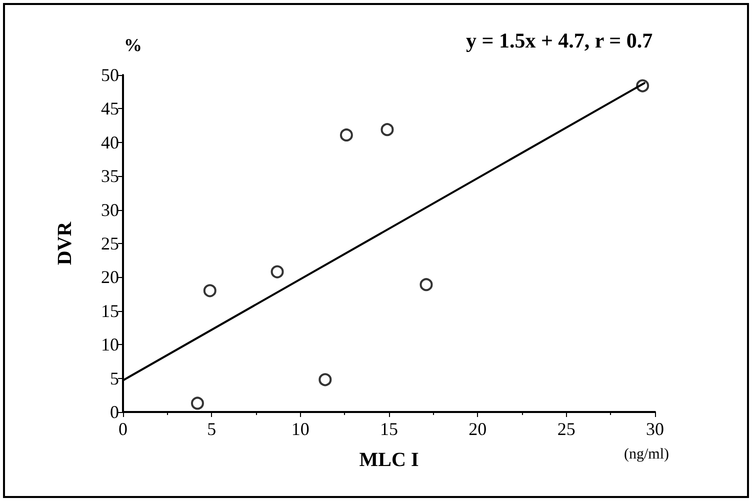  Describe the element at coordinates (477, 429) in the screenshot. I see `x-tick-label: 20` at that location.